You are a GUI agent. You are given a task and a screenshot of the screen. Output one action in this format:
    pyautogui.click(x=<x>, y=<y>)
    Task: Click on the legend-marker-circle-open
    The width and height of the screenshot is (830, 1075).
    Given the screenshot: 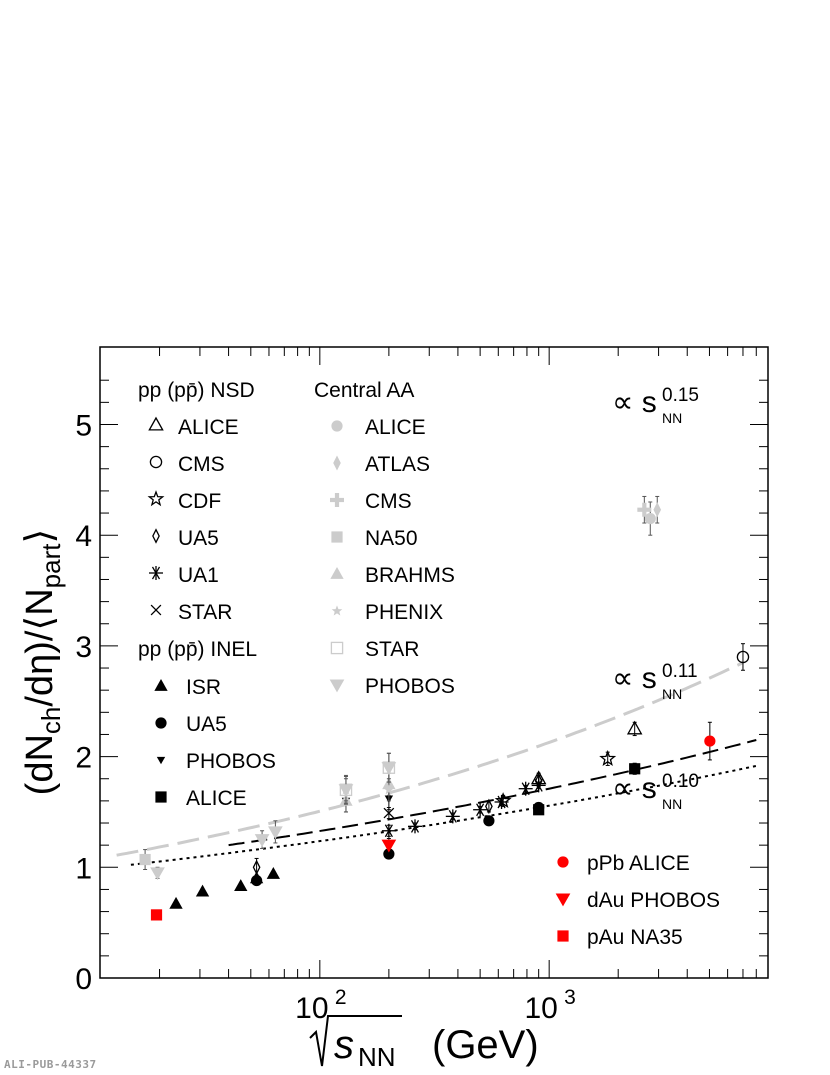 What is the action you would take?
    pyautogui.click(x=156, y=462)
    